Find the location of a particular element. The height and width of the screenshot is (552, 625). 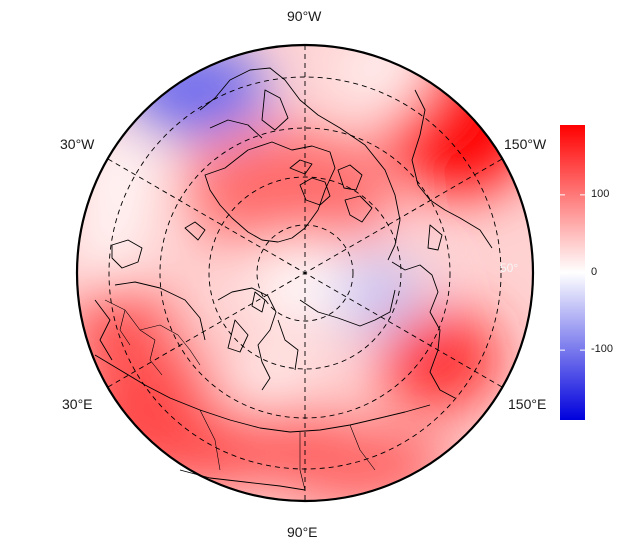

colorbar-tick-label: 100 is located at coordinates (600, 193).